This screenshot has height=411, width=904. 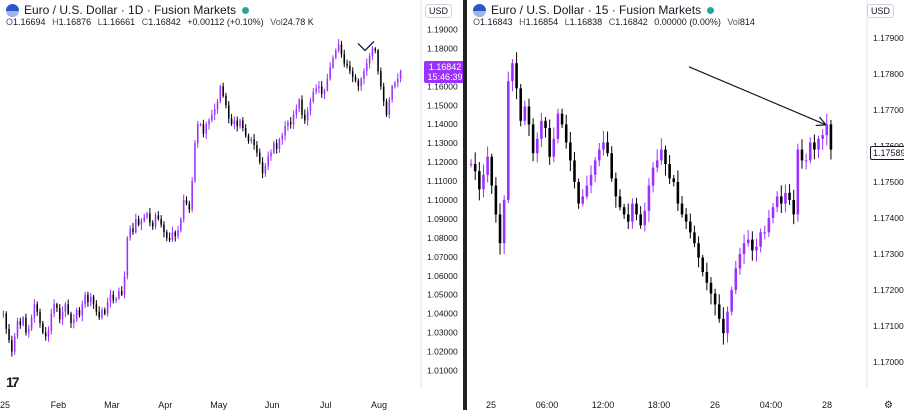 What do you see at coordinates (888, 74) in the screenshot?
I see `y-tick-label: 1.17800` at bounding box center [888, 74].